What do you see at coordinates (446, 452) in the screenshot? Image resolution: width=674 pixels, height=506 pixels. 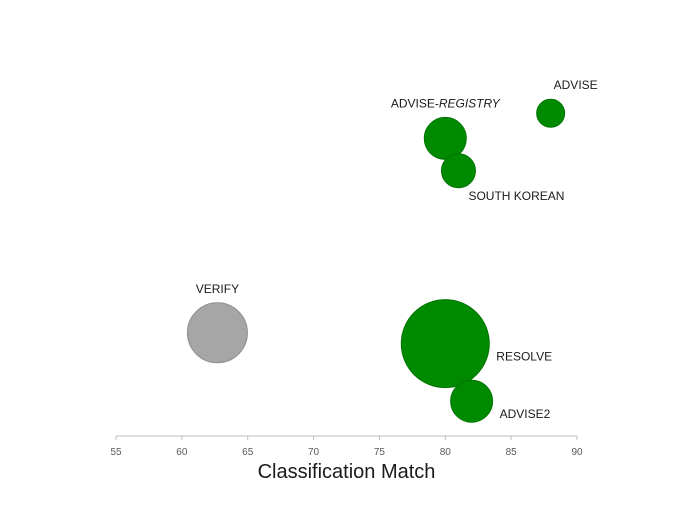 I see `x-tick-label: 80` at bounding box center [446, 452].